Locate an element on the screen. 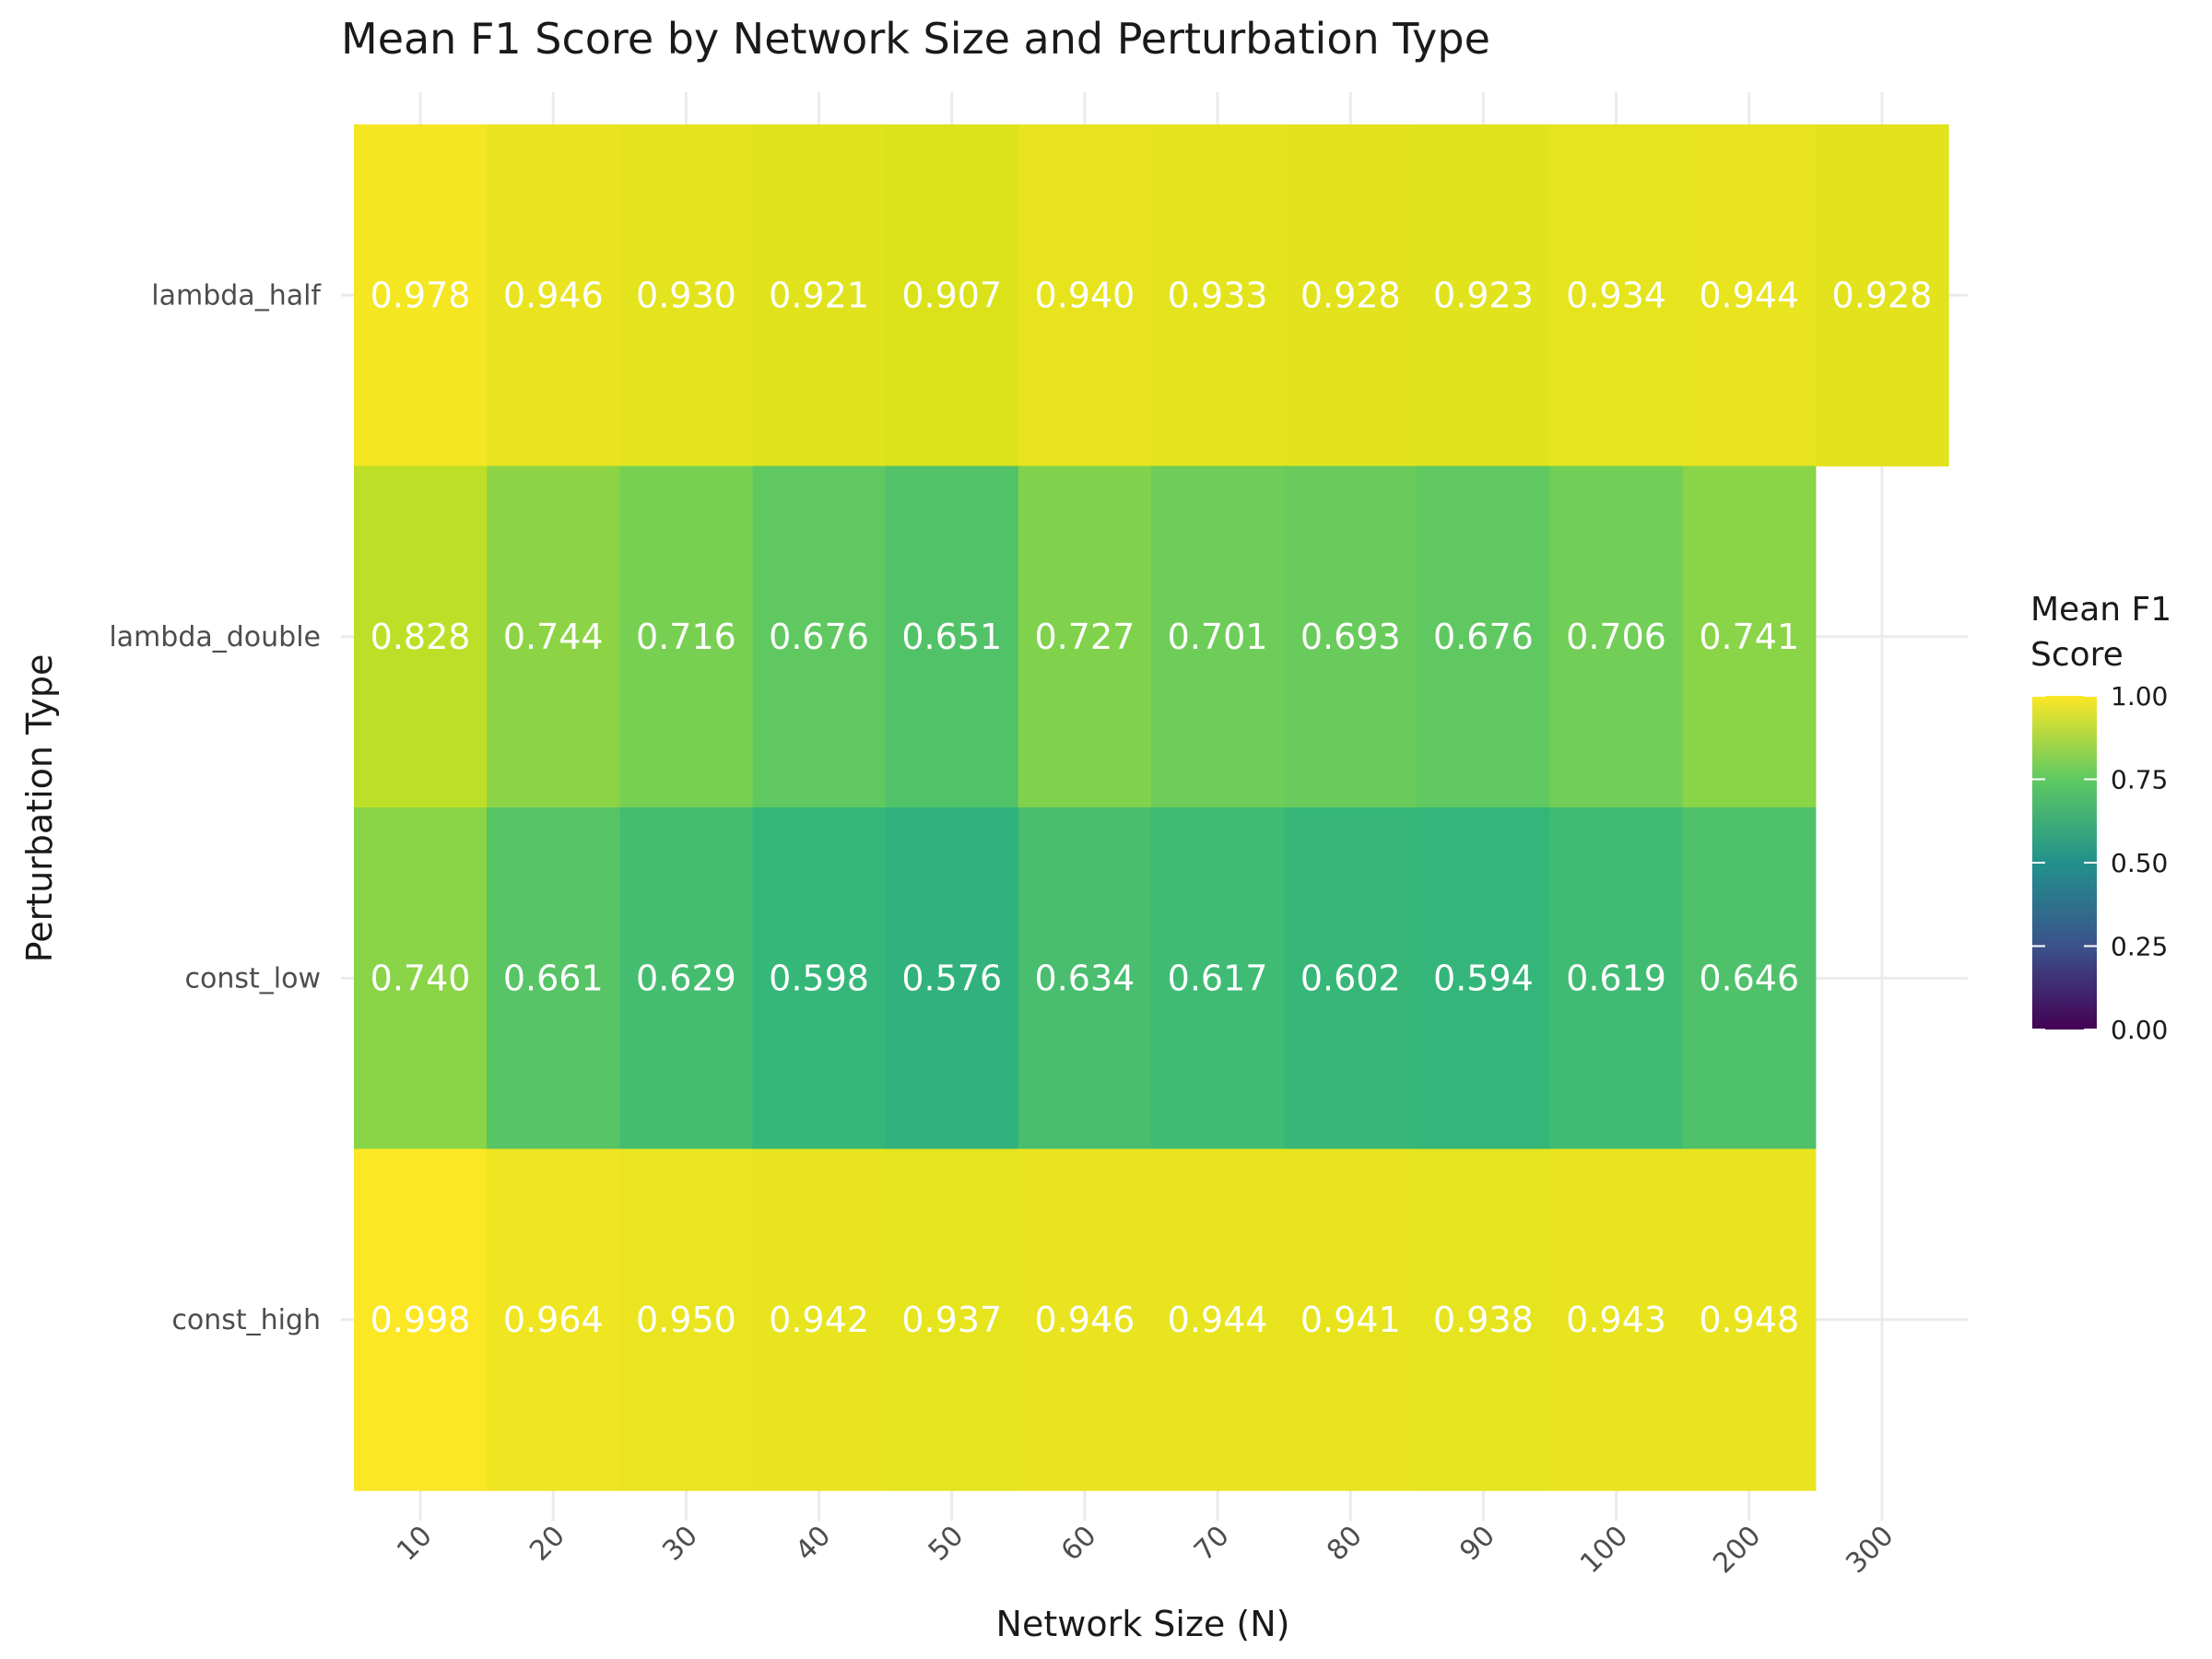 The height and width of the screenshot is (1659, 2212). cell-label-lambda_half-30: 0.930 is located at coordinates (686, 295).